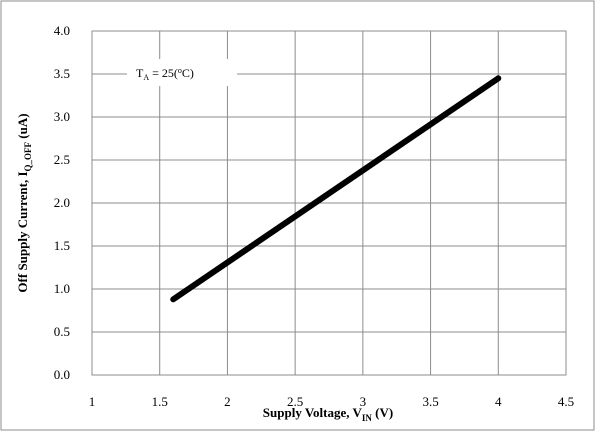  Describe the element at coordinates (566, 401) in the screenshot. I see `x-tick-label: 4.5` at that location.